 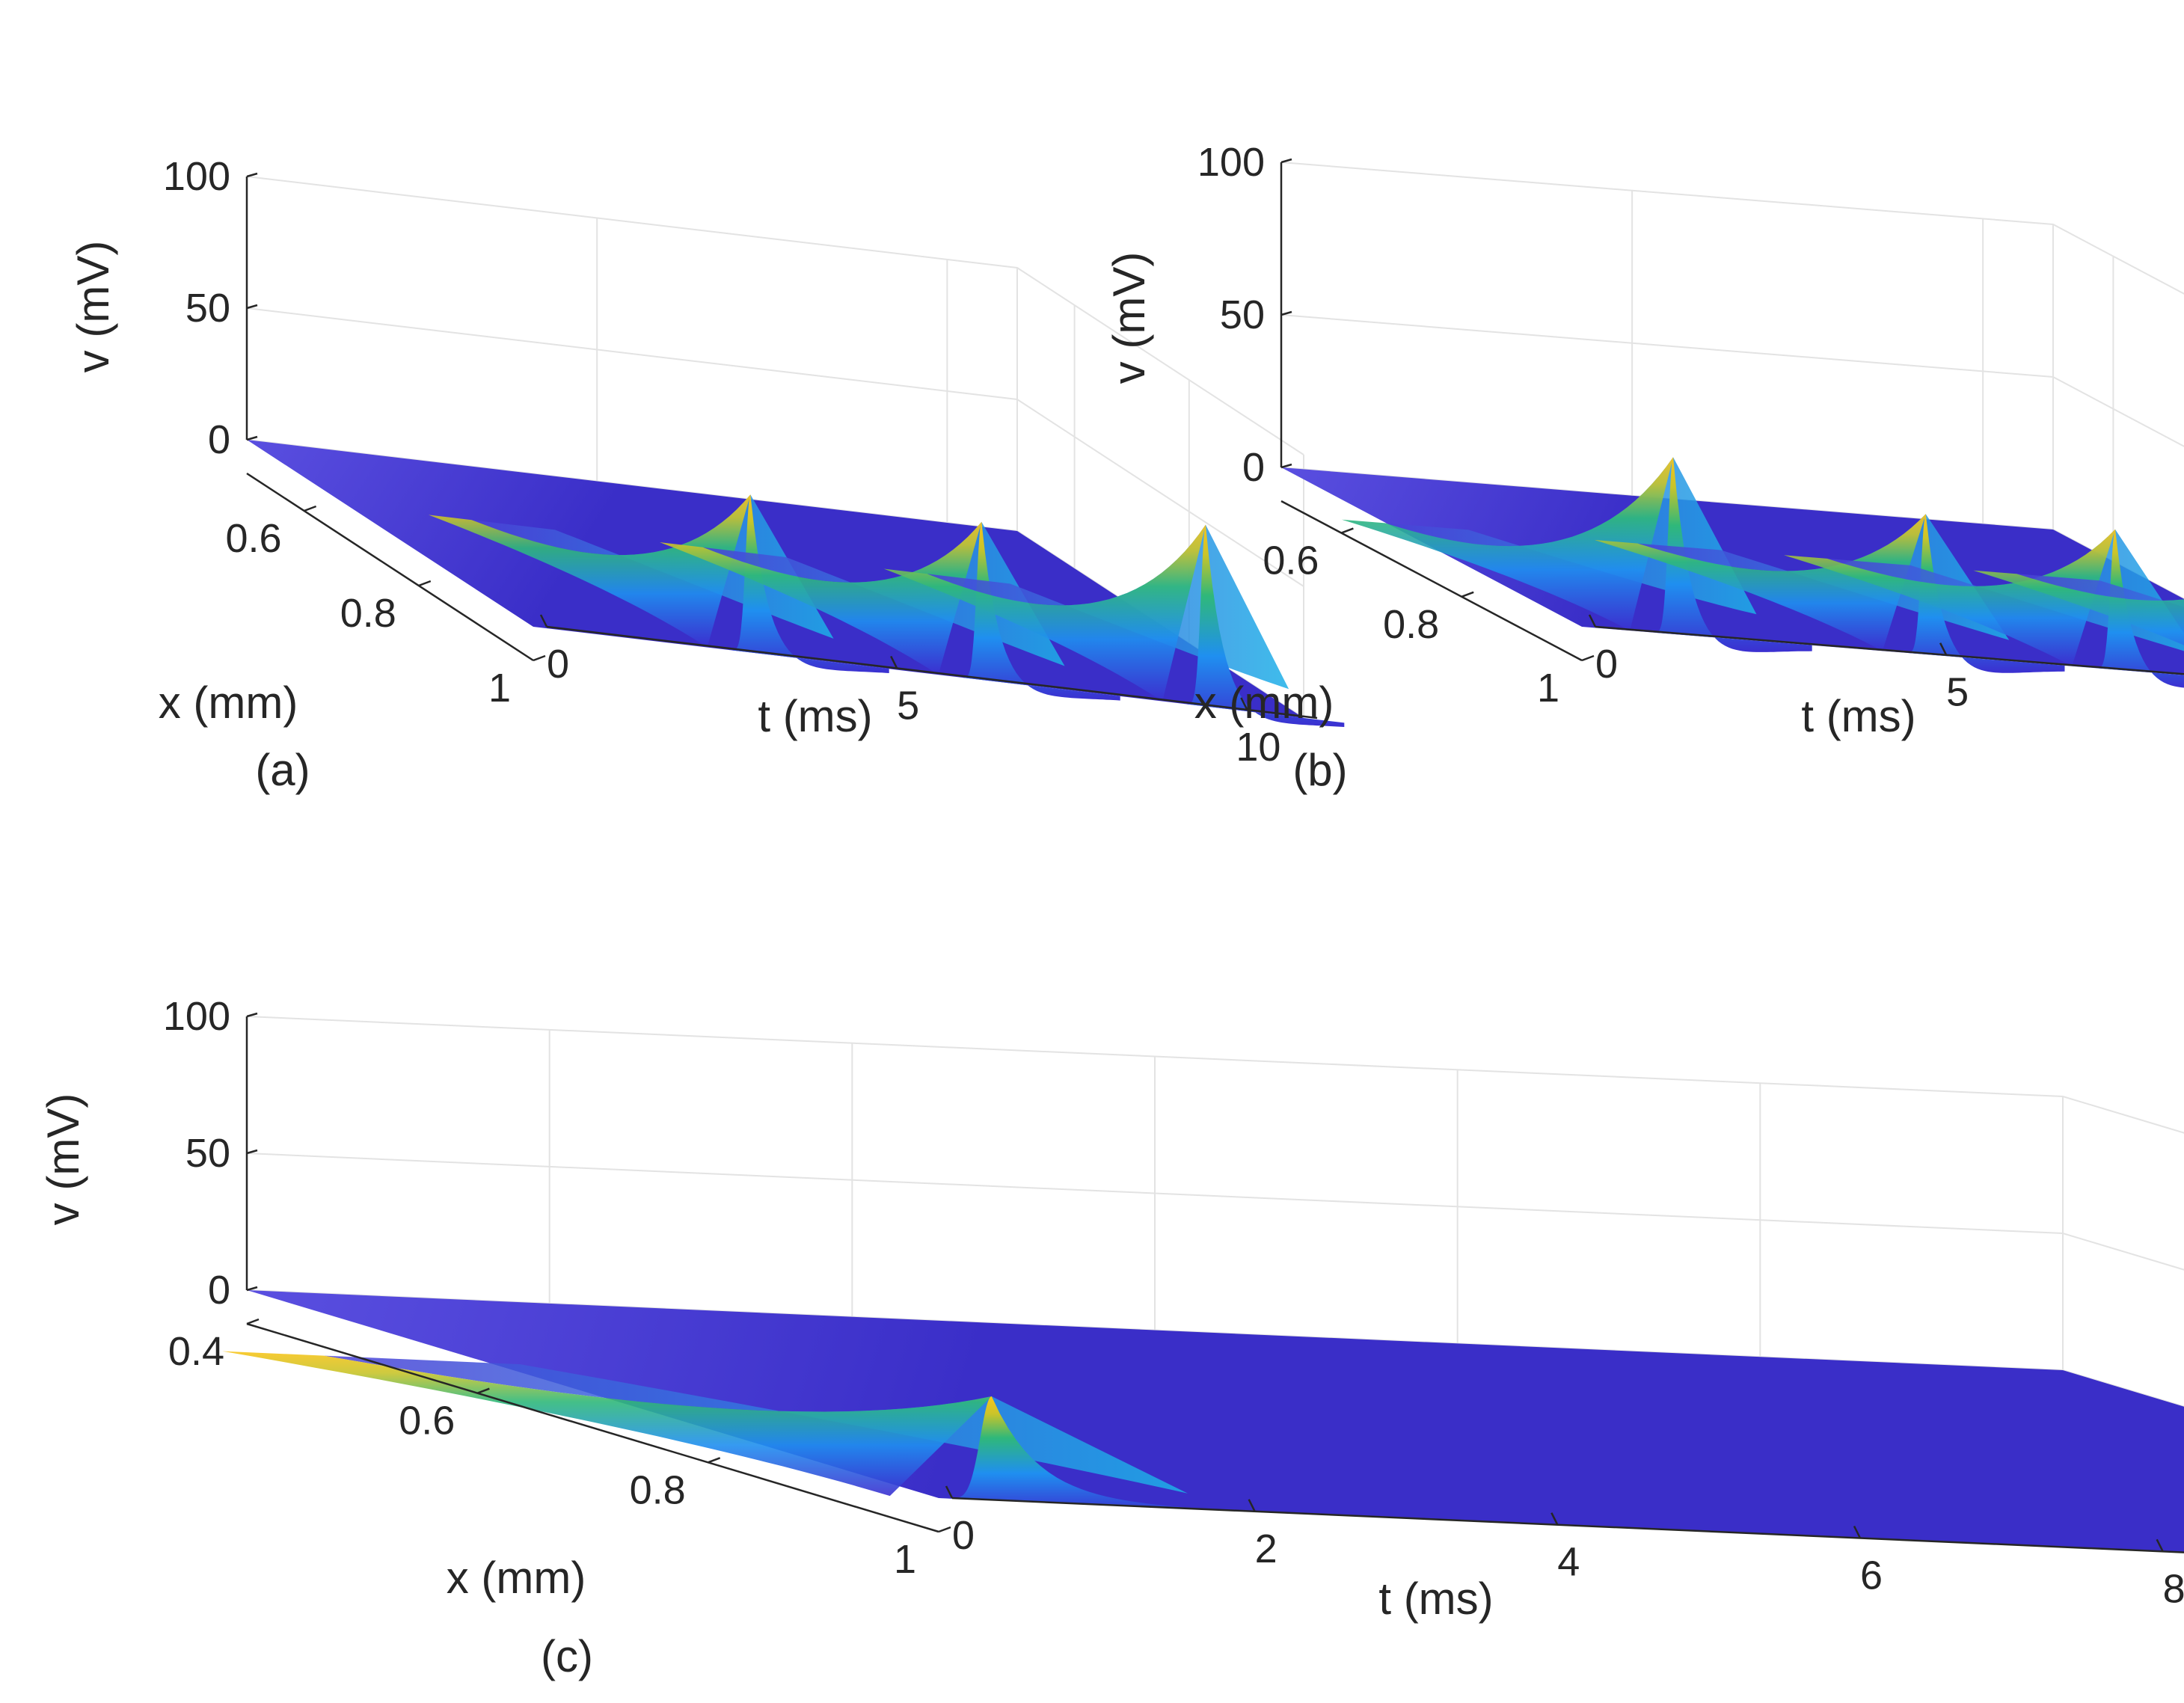 I want to click on t-axis-label-a: t (ms), so click(x=815, y=716).